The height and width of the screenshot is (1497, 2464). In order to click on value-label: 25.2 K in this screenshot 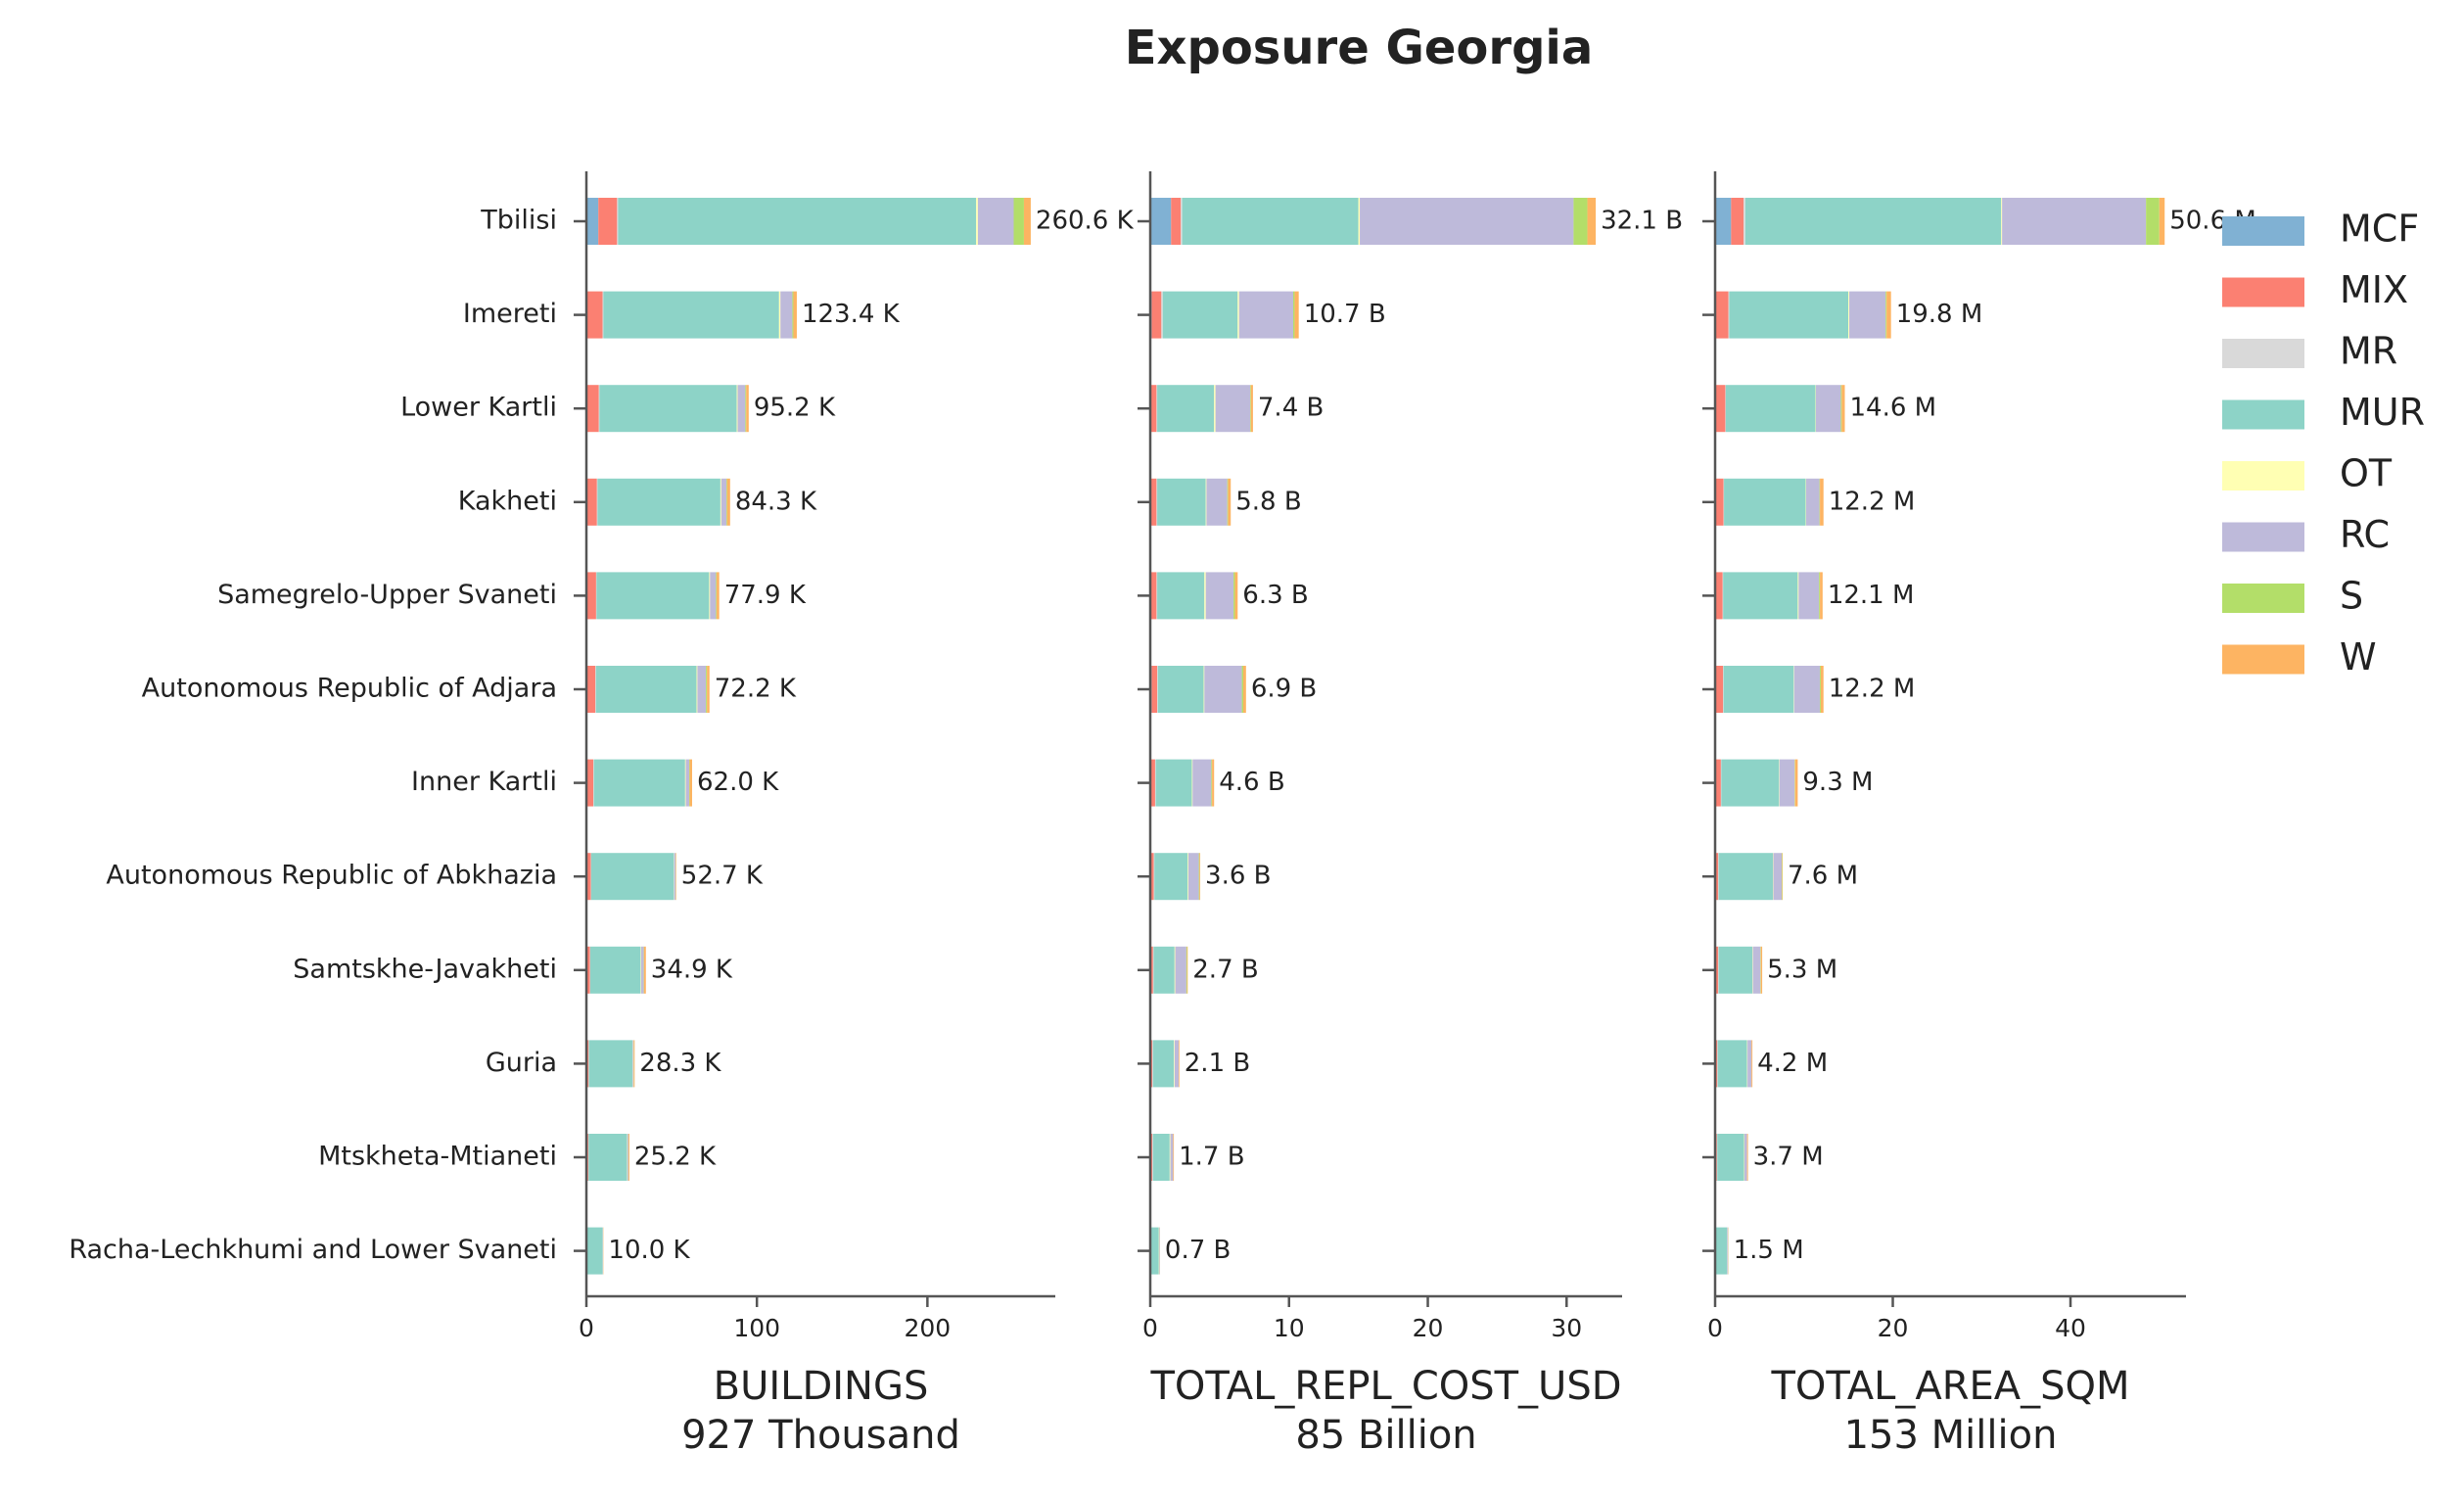, I will do `click(675, 1157)`.